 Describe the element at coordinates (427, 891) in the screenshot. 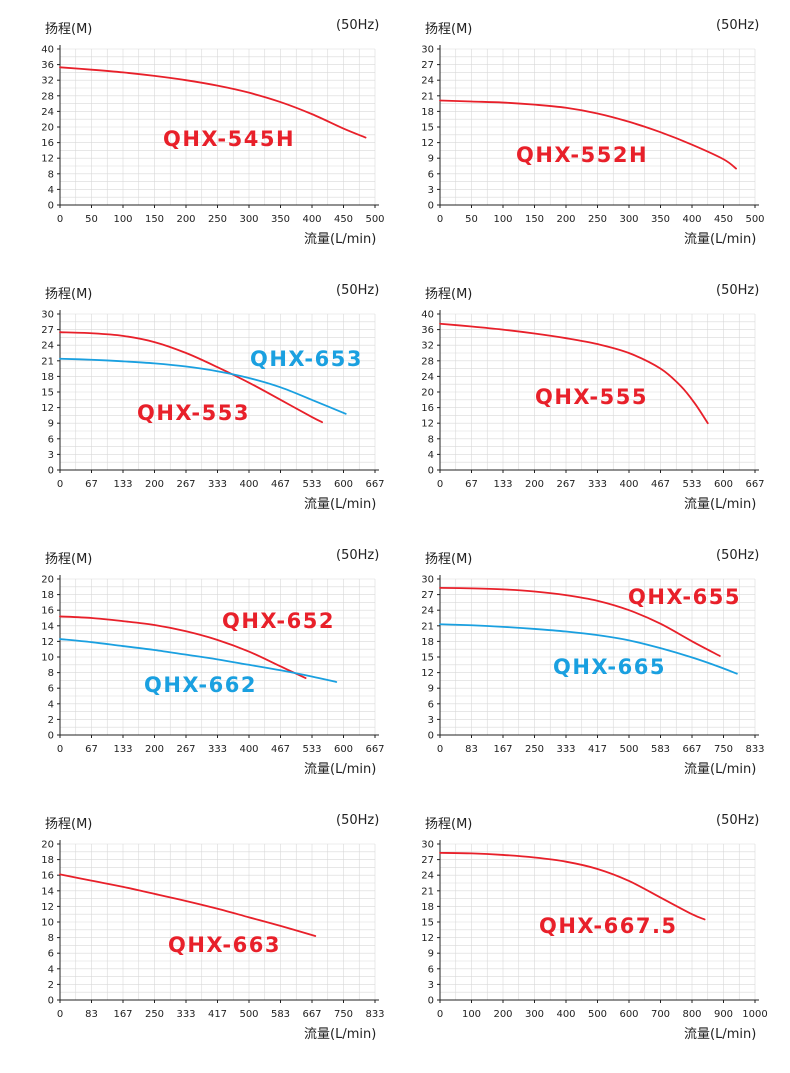

I see `y-tick-label: 21` at that location.